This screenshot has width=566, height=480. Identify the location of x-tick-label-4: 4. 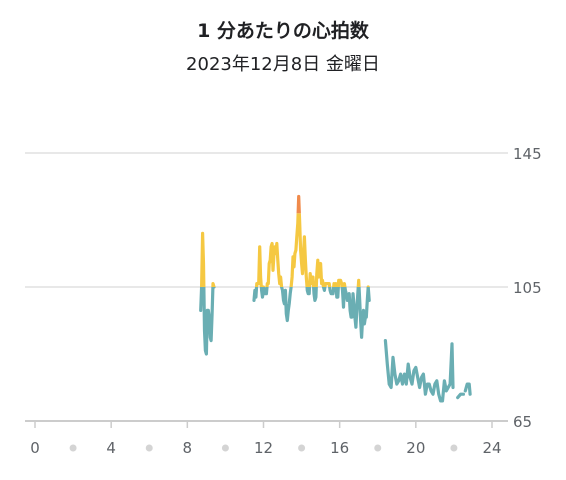
(111, 448).